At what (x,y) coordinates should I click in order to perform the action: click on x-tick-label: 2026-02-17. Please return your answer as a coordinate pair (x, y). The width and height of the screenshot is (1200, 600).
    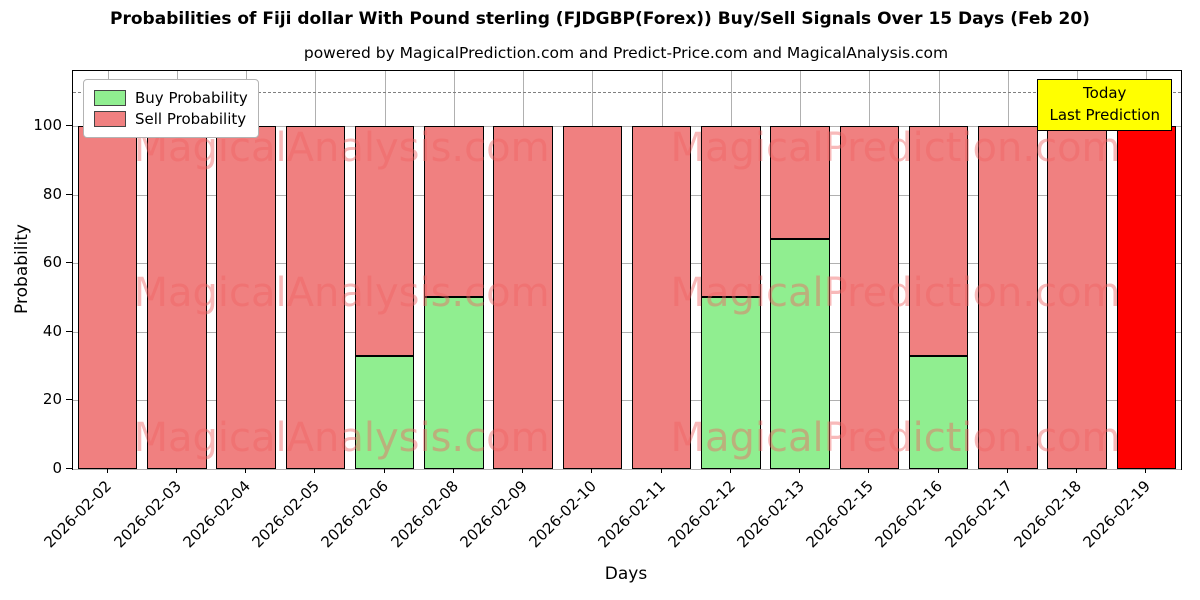
    Looking at the image, I should click on (978, 514).